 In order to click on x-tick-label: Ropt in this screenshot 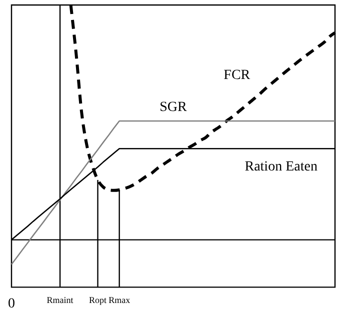, I will do `click(98, 299)`.